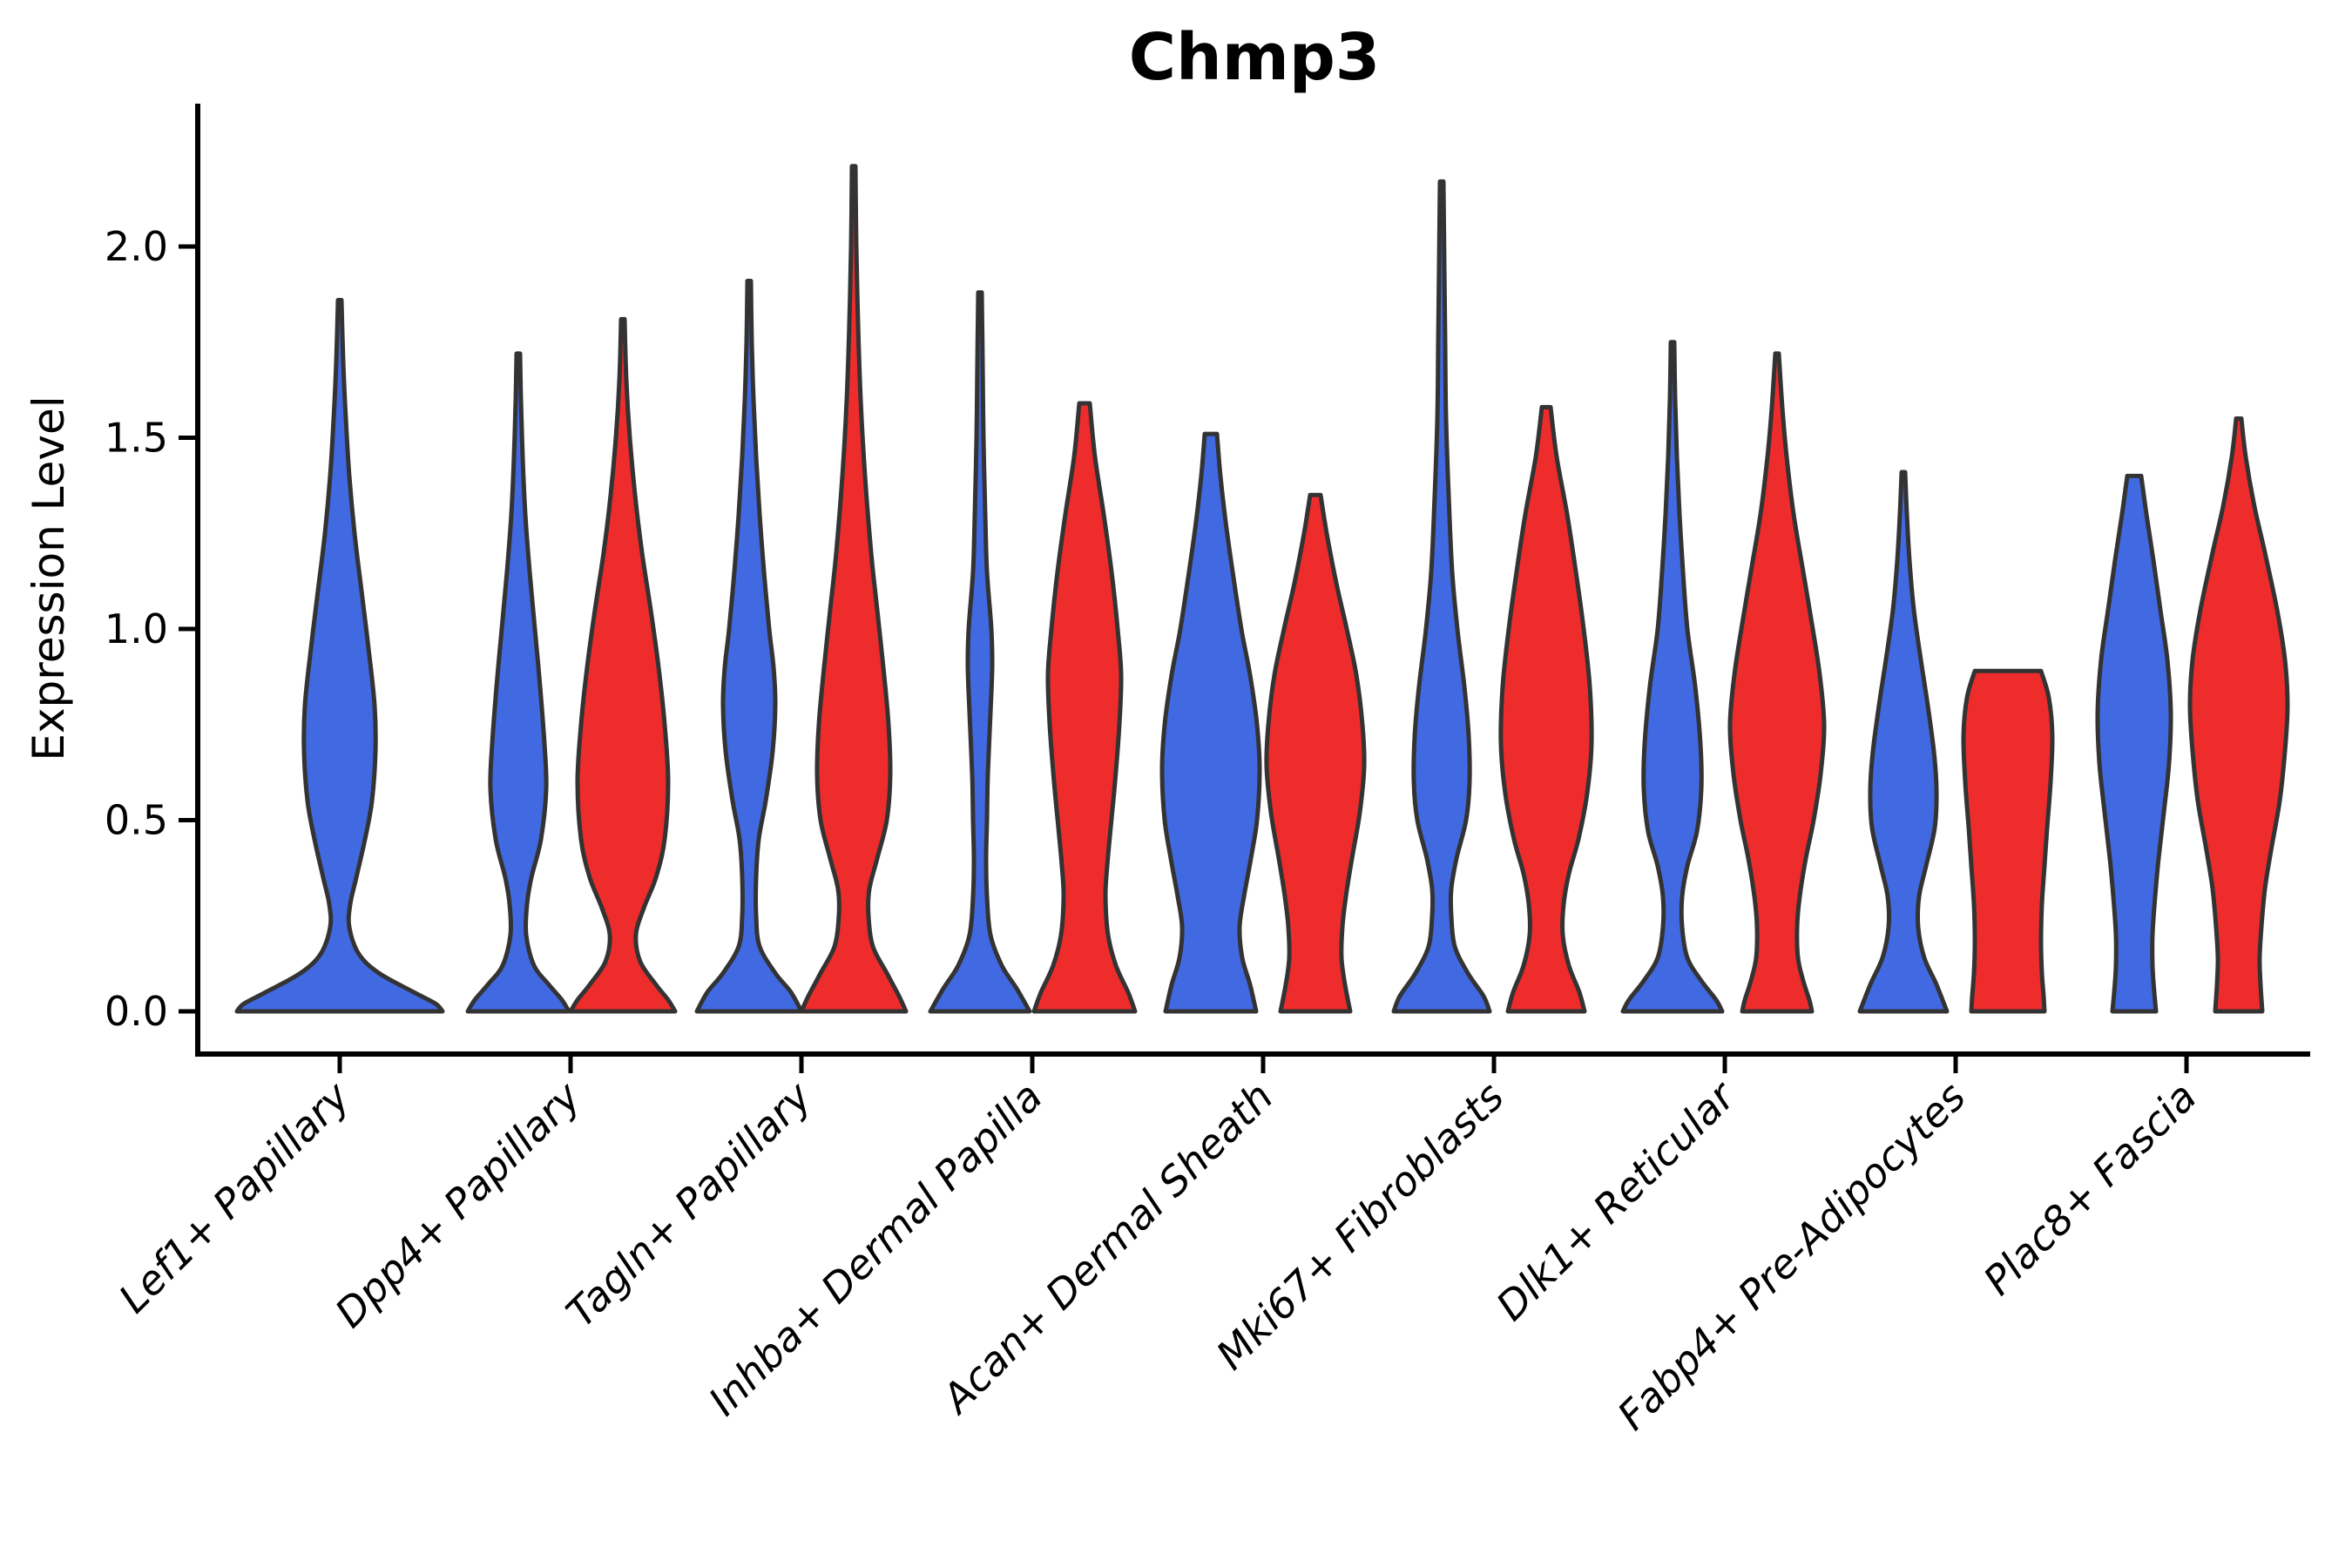  I want to click on chart-title: Chmp3, so click(1254, 58).